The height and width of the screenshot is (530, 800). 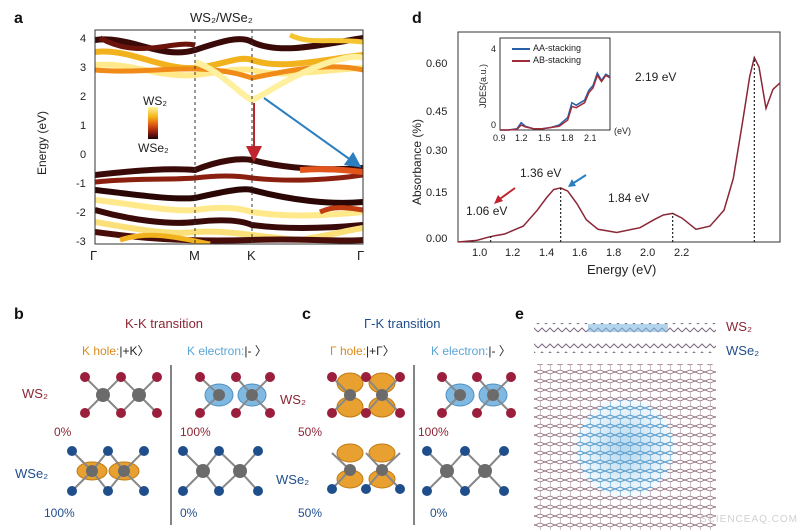 What do you see at coordinates (483, 85) in the screenshot?
I see `inset-ylabel: JDES(a.u.)` at bounding box center [483, 85].